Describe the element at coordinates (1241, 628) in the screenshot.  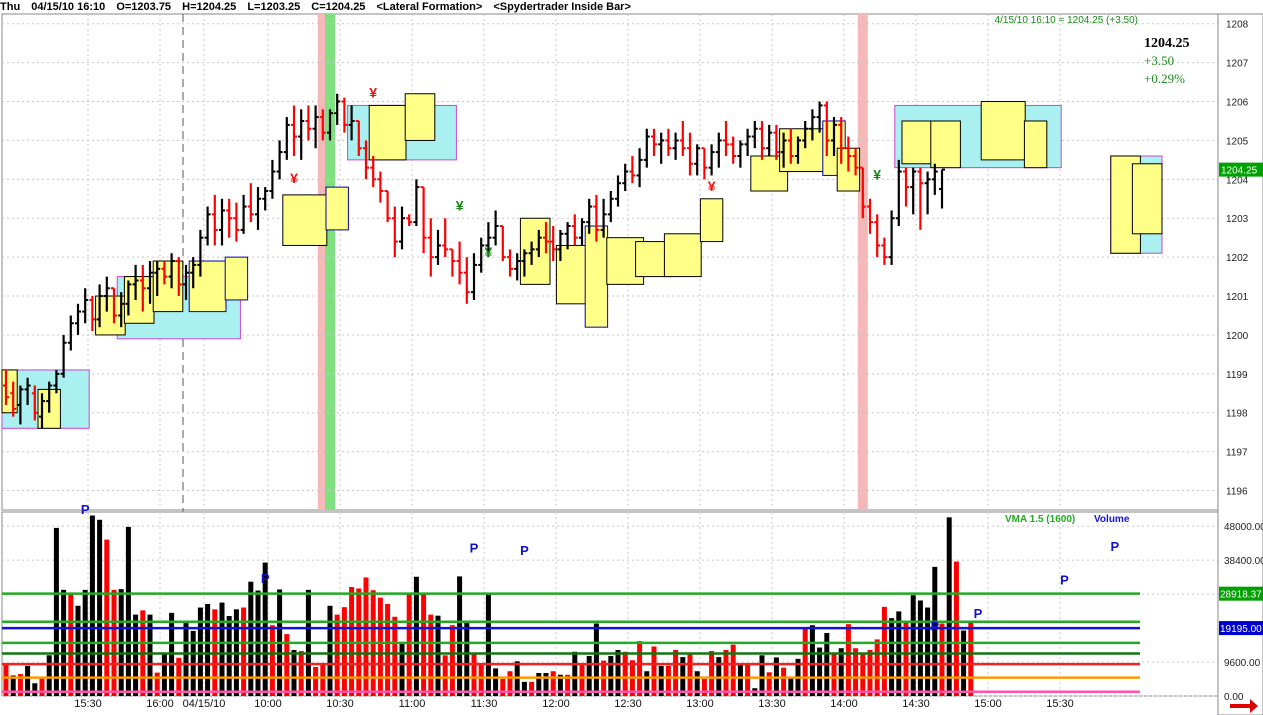
I see `vma-lower-tag` at that location.